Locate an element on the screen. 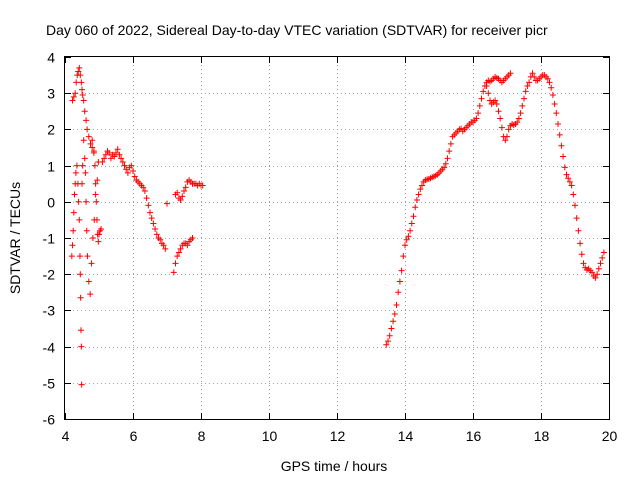 Image resolution: width=640 pixels, height=480 pixels. y-tick-label: 2 is located at coordinates (51, 130).